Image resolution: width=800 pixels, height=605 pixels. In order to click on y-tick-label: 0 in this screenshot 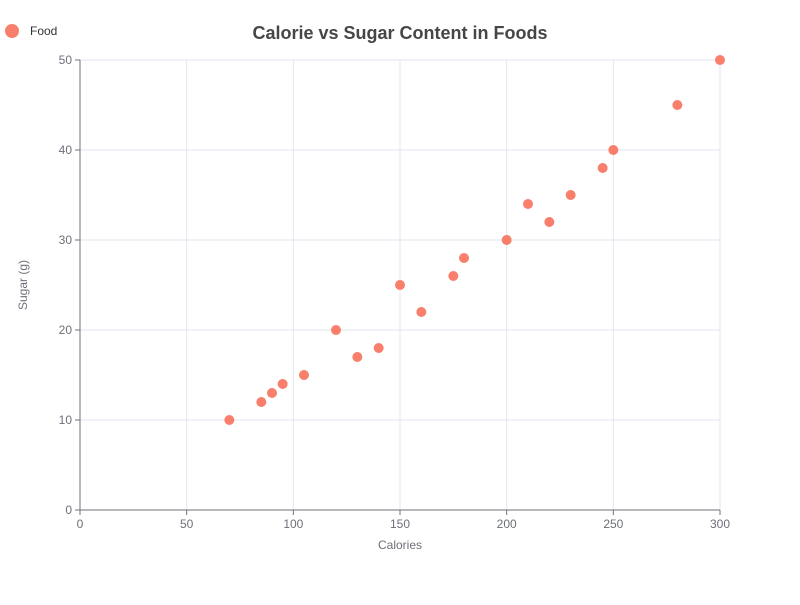, I will do `click(68, 510)`.